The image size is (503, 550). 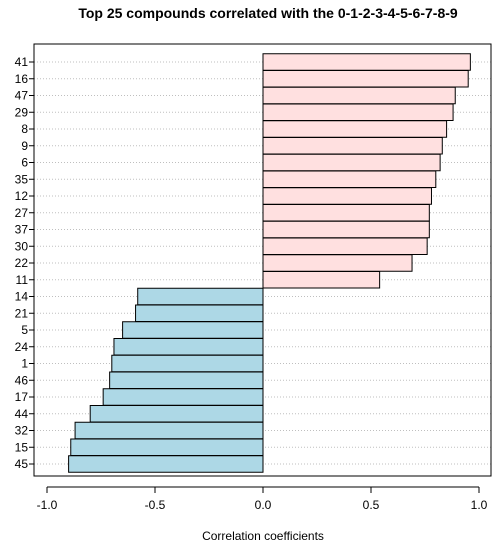 What do you see at coordinates (24, 163) in the screenshot?
I see `category-label: 6` at bounding box center [24, 163].